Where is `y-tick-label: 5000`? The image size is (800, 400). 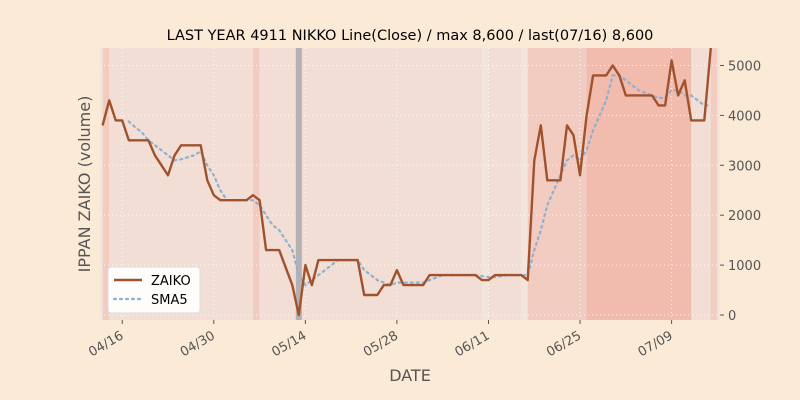 y-tick-label: 5000 is located at coordinates (744, 66).